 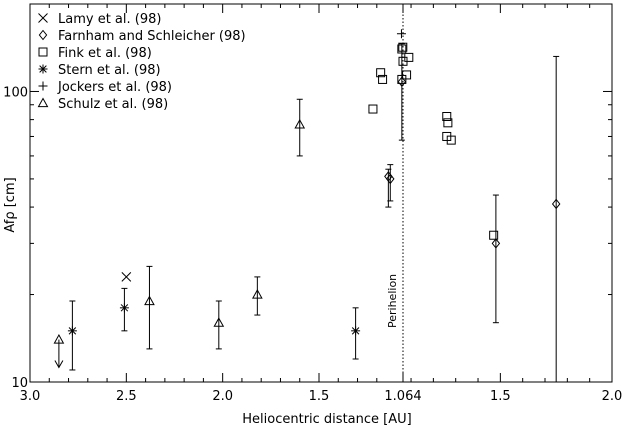 I want to click on x-axis-label: Heliocentric distance [AU], so click(x=326, y=419).